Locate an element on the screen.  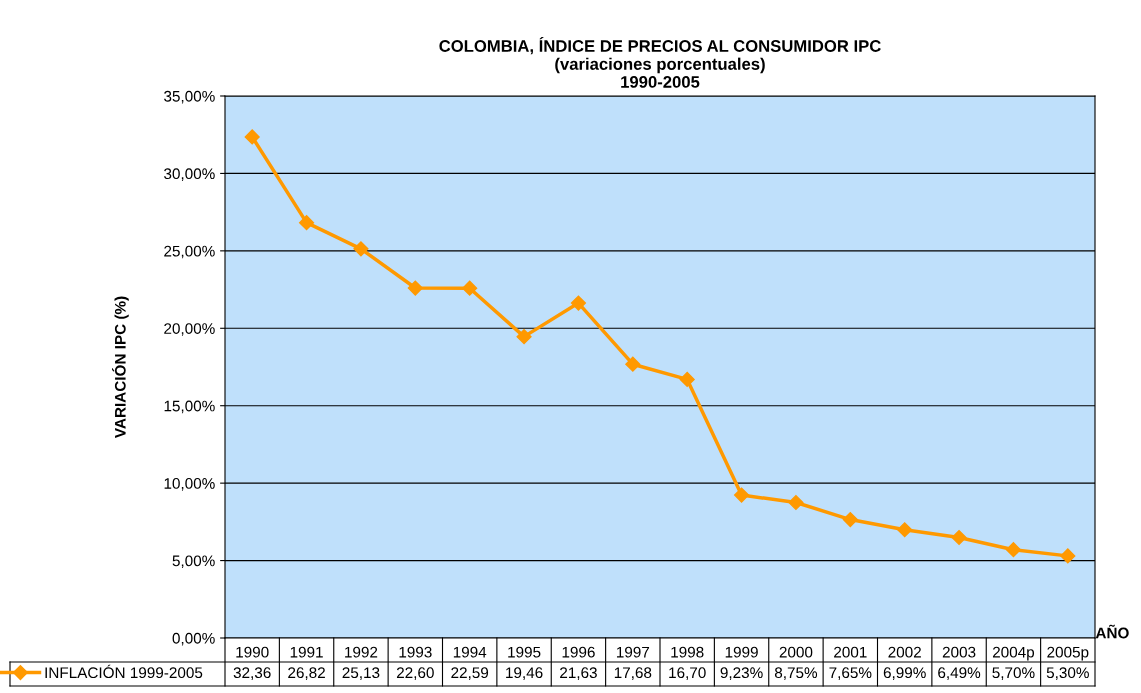
x-axis-title: AÑO is located at coordinates (1112, 631).